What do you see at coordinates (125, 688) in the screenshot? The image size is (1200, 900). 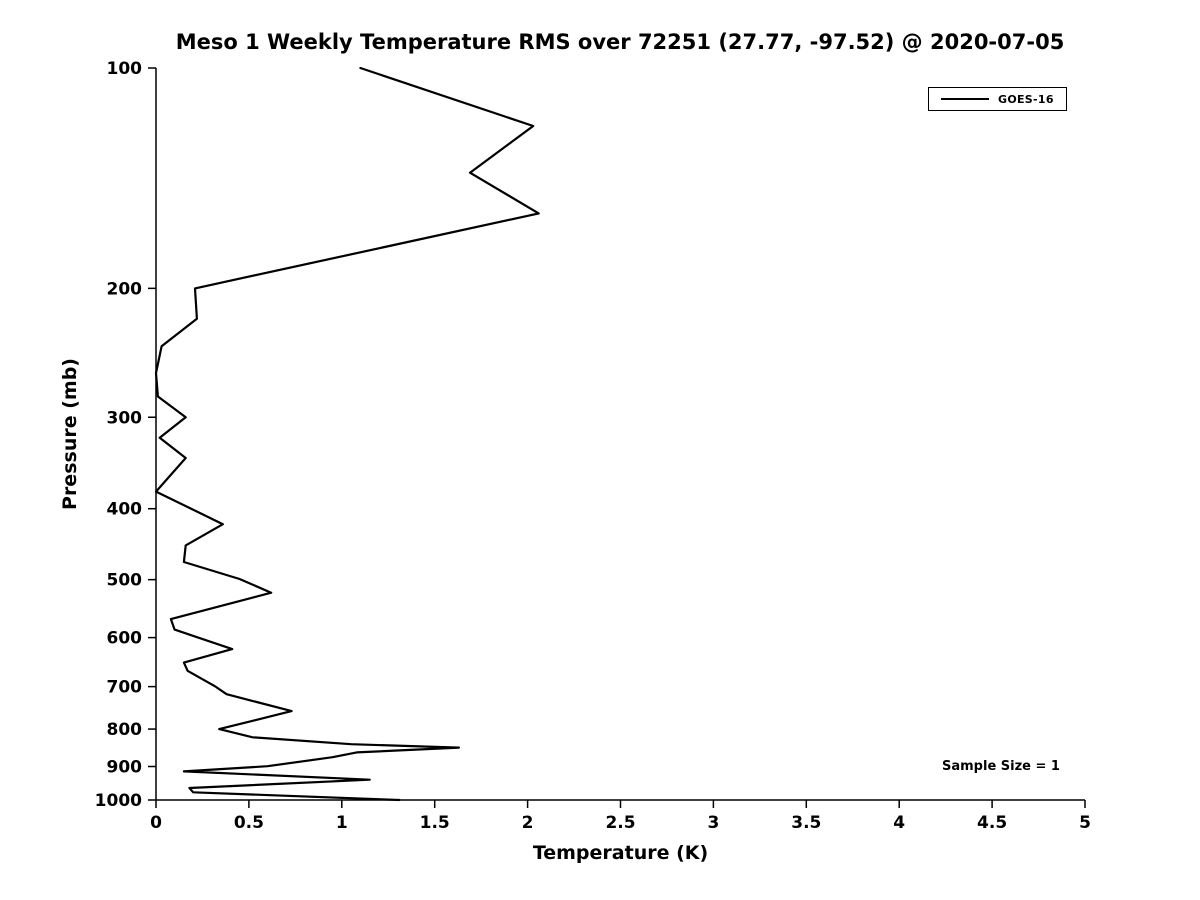 I see `y-tick-label: 700` at bounding box center [125, 688].